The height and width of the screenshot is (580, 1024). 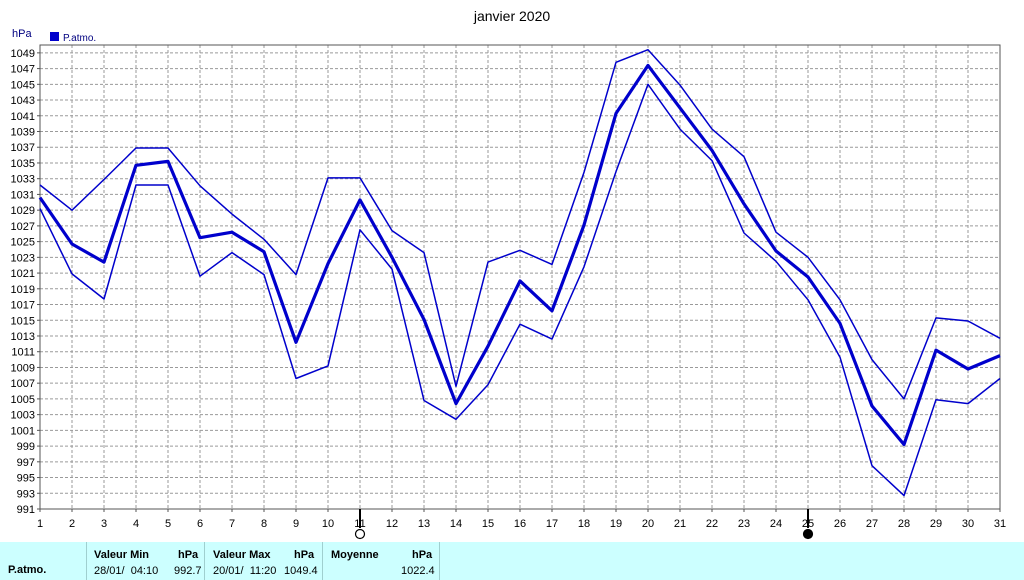 I want to click on x-tick-label: 20, so click(x=648, y=524).